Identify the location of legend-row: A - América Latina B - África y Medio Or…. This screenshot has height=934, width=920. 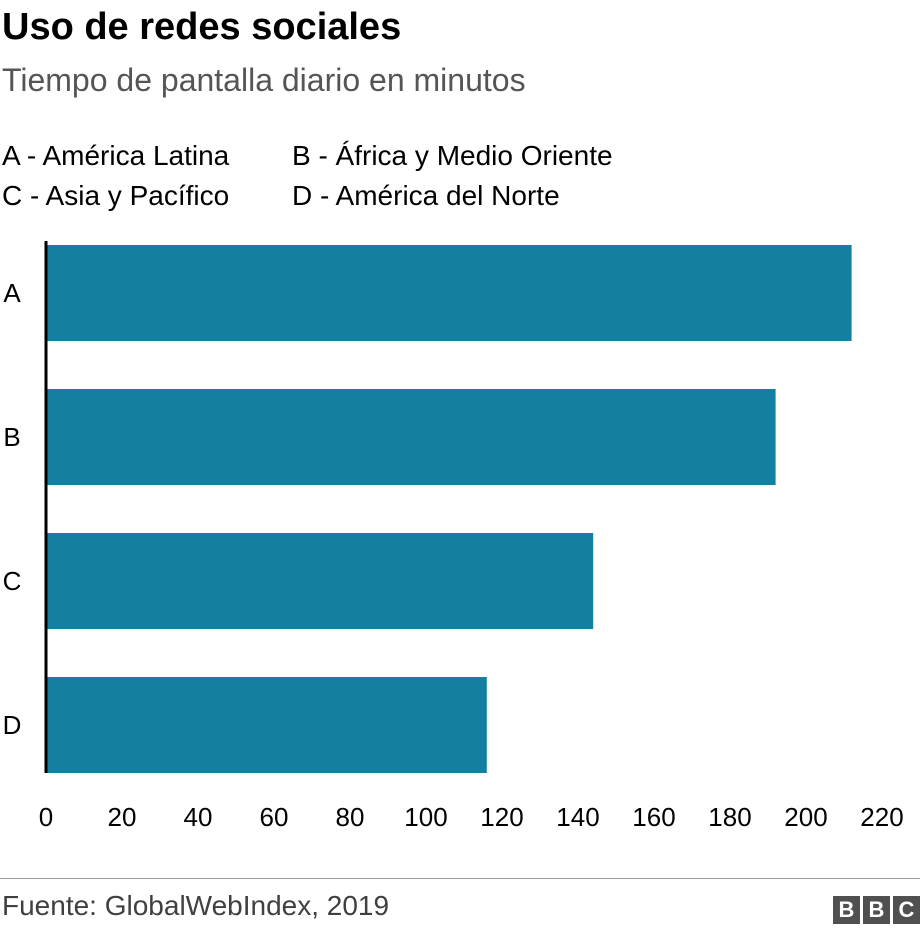
(307, 156).